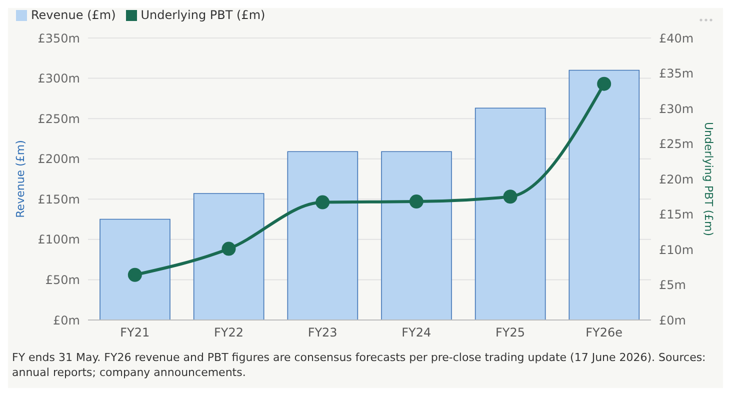  I want to click on y-tick-label: £350m, so click(59, 38).